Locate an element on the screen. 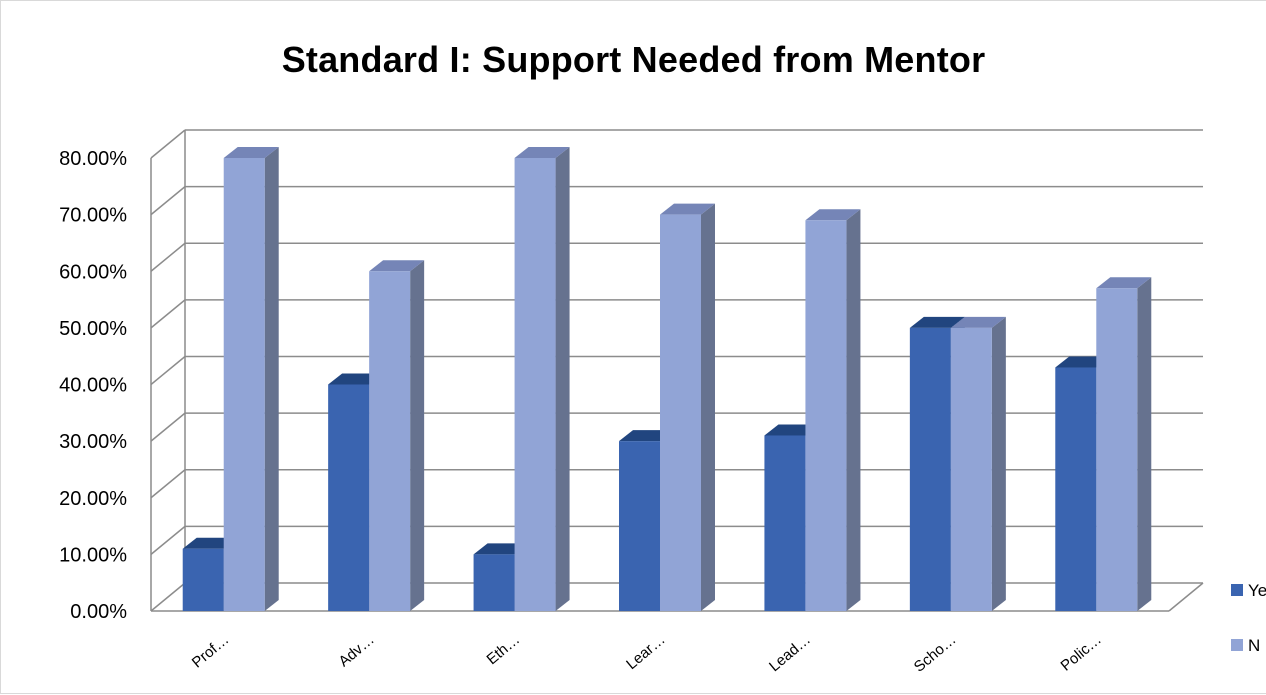  y-tick-label: 0.00% is located at coordinates (98, 612).